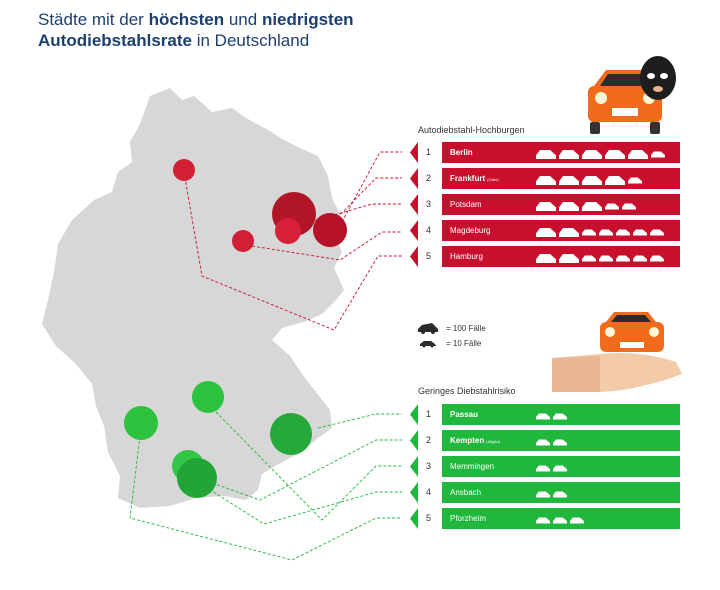 The width and height of the screenshot is (720, 590). Describe the element at coordinates (196, 40) in the screenshot. I see `title-line-2: Autodiebstahlsrate in Deutschland` at that location.